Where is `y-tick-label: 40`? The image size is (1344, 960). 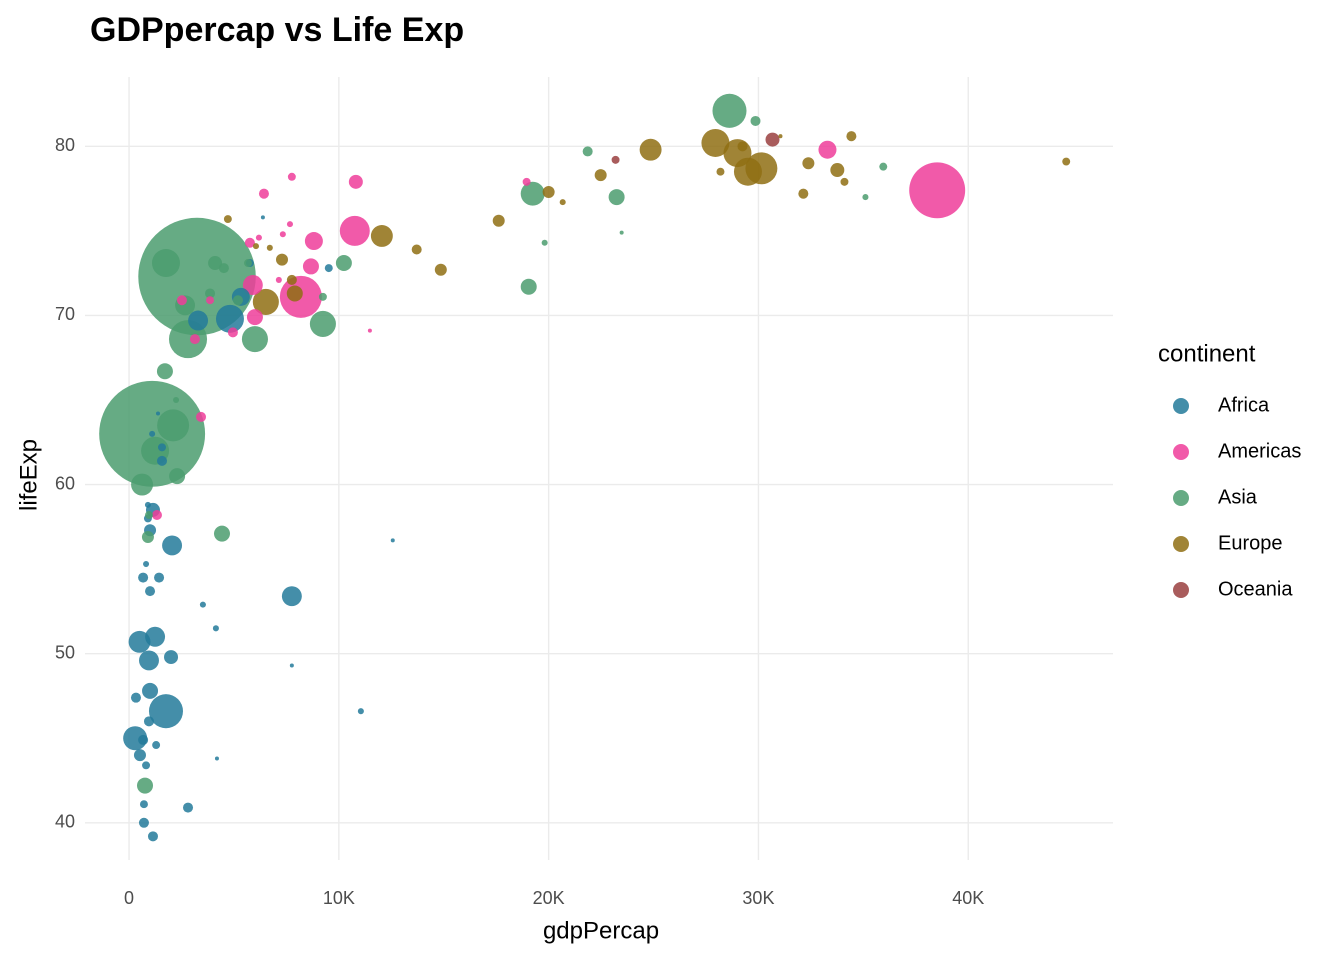 y-tick-label: 40 is located at coordinates (65, 822).